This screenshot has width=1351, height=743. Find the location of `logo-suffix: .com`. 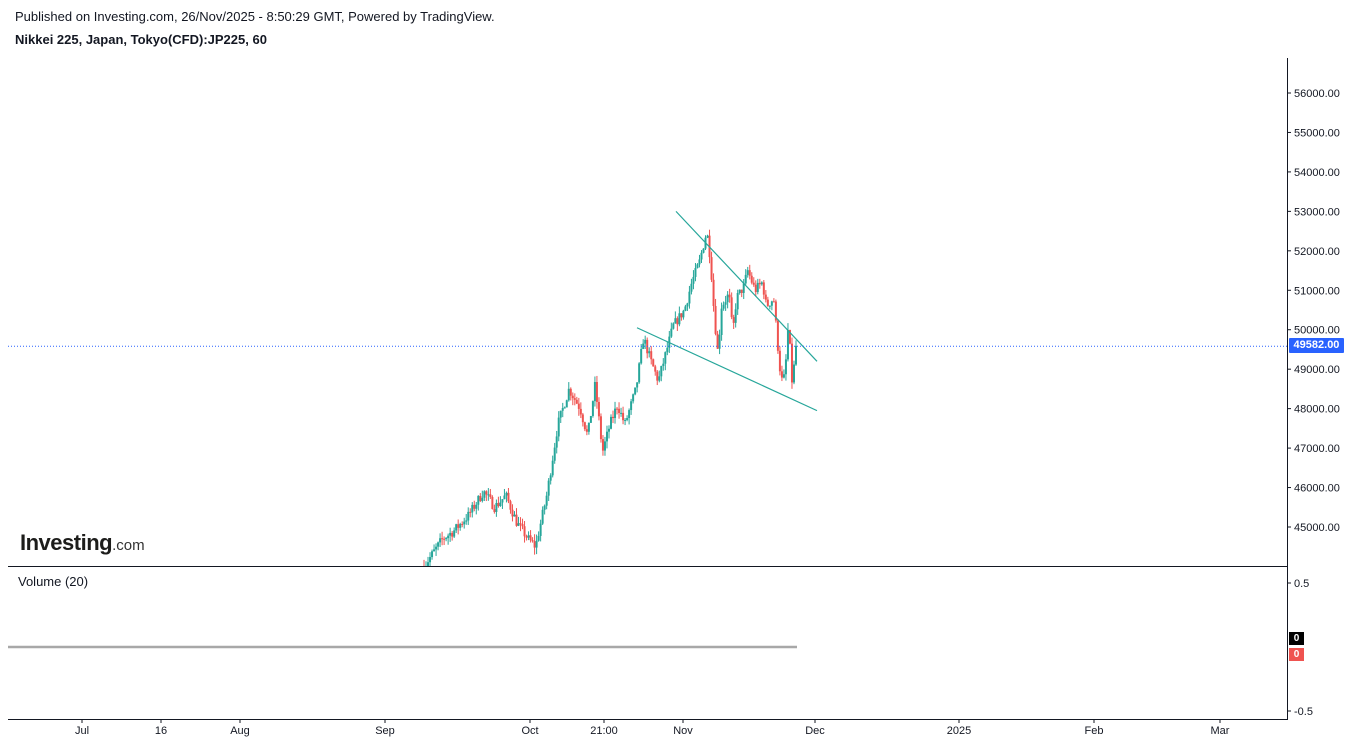

logo-suffix: .com is located at coordinates (128, 545).